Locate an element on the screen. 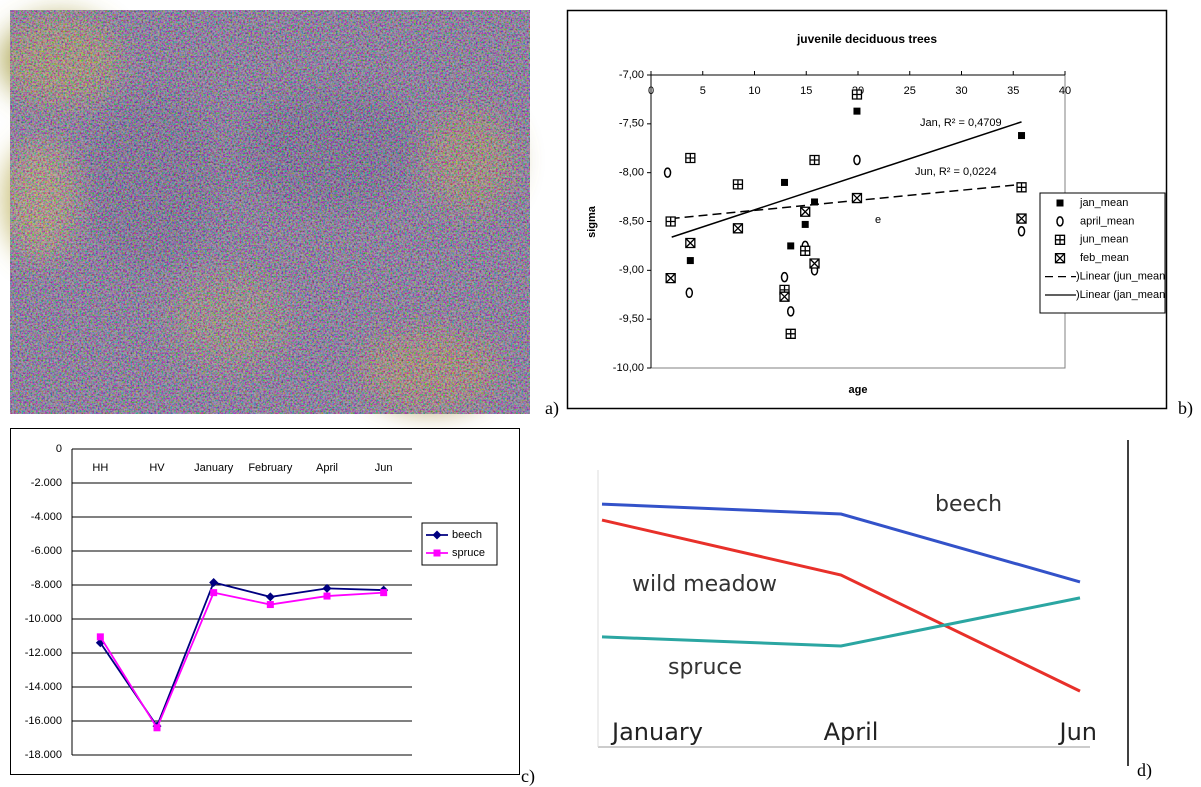  x-tick-label: 30 is located at coordinates (961, 91).